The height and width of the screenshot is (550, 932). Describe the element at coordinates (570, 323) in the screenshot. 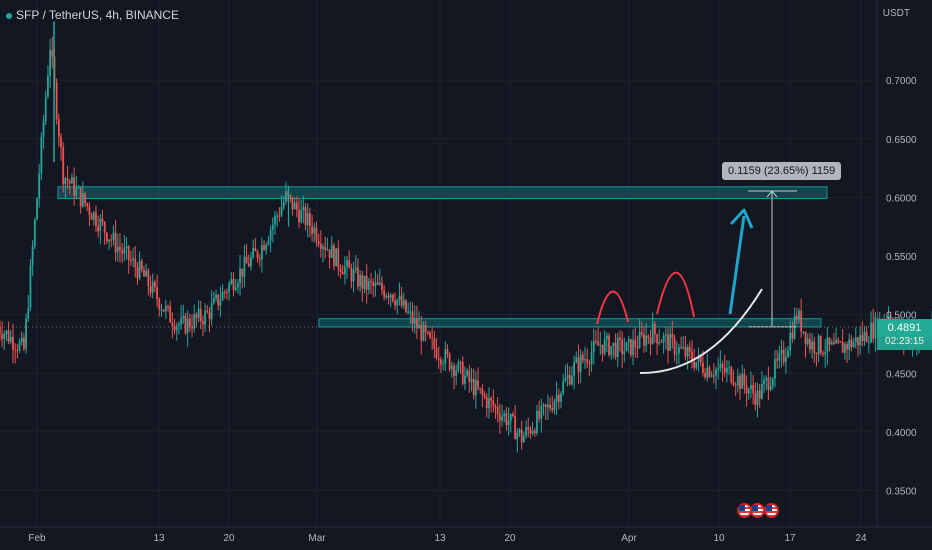

I see `support-zone` at that location.